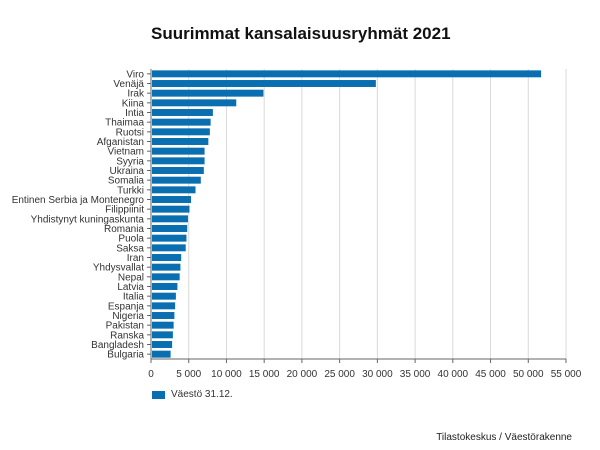  I want to click on x-tick-label: 50 000, so click(528, 374).